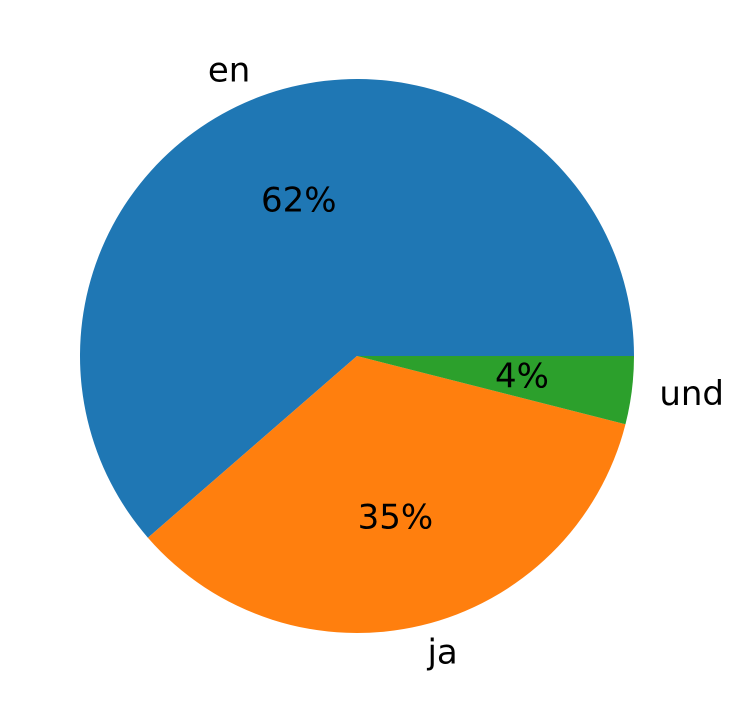 The image size is (735, 713). I want to click on pie-pct-label-en: 62%, so click(299, 200).